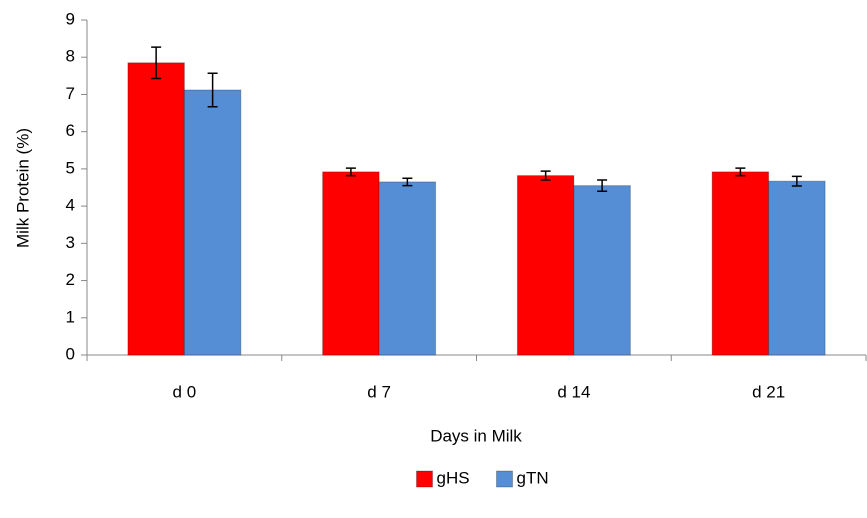 Image resolution: width=867 pixels, height=518 pixels. I want to click on y-tick-label: 6, so click(70, 130).